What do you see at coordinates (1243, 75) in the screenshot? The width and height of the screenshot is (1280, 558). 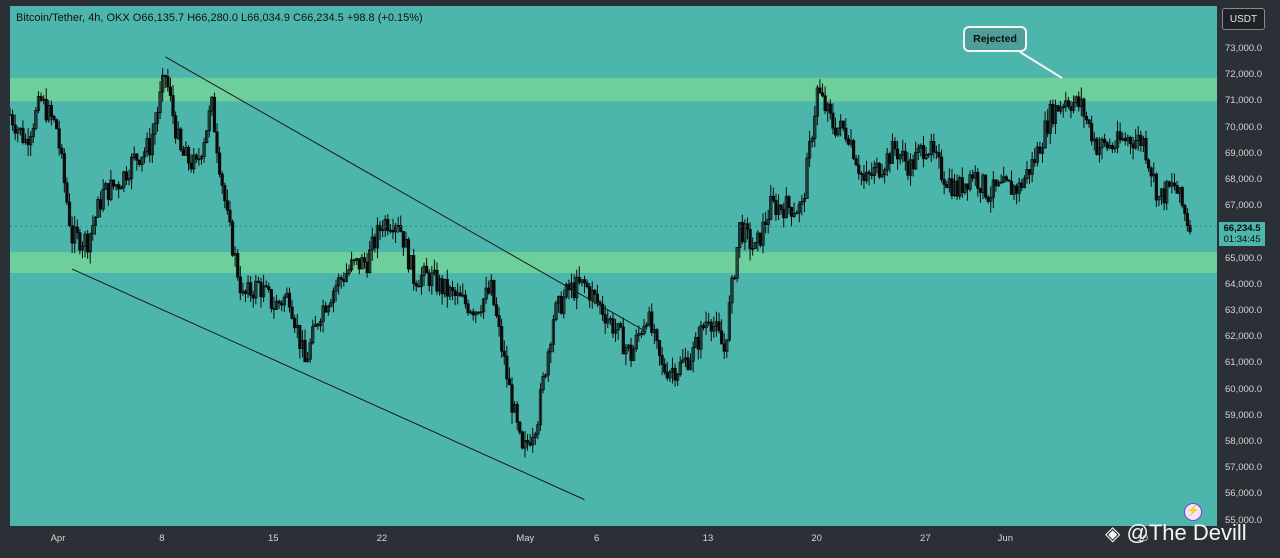 I see `y-tick-label: 72,000.0` at bounding box center [1243, 75].